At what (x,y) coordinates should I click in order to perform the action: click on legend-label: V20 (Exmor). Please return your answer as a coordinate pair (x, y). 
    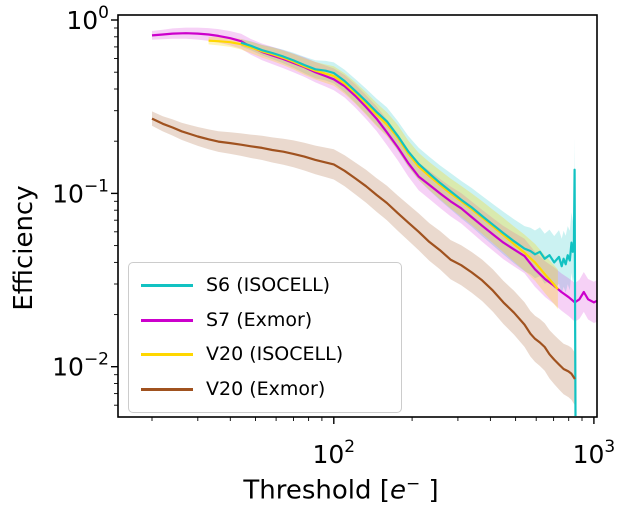
    Looking at the image, I should click on (266, 389).